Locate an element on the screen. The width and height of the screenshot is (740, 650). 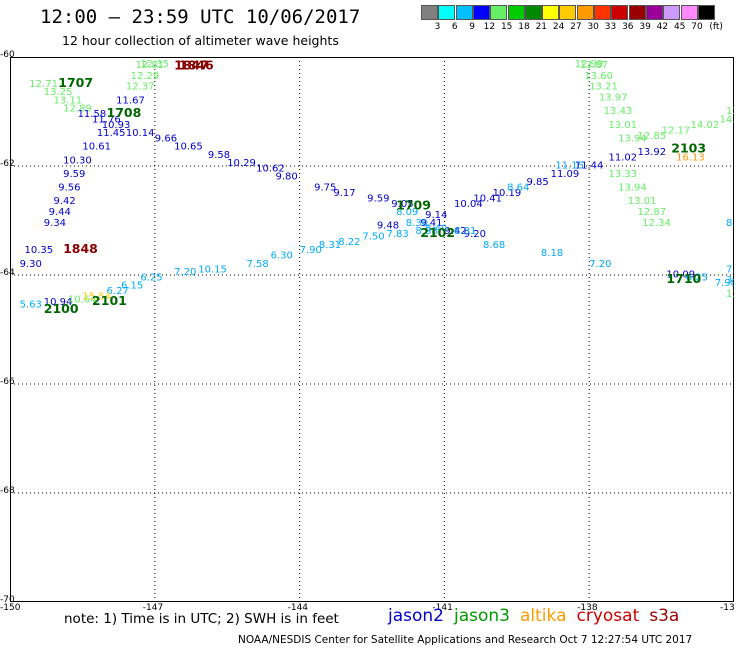
colorbar-label: 42 is located at coordinates (662, 27).